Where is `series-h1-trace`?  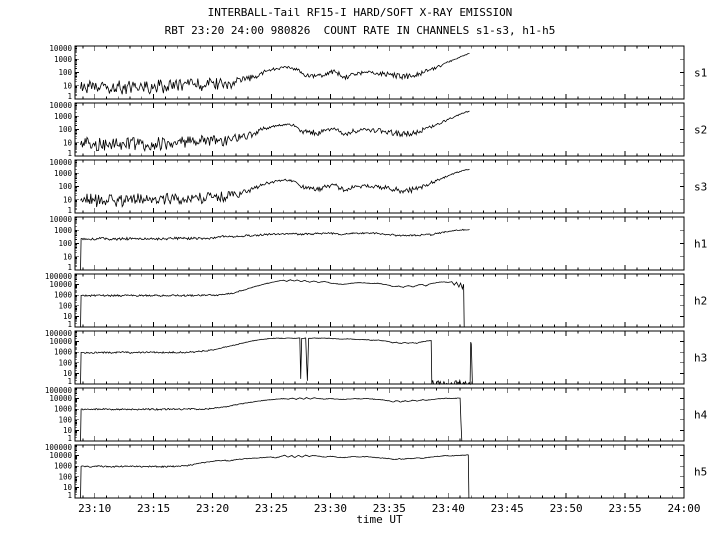 series-h1-trace is located at coordinates (275, 249).